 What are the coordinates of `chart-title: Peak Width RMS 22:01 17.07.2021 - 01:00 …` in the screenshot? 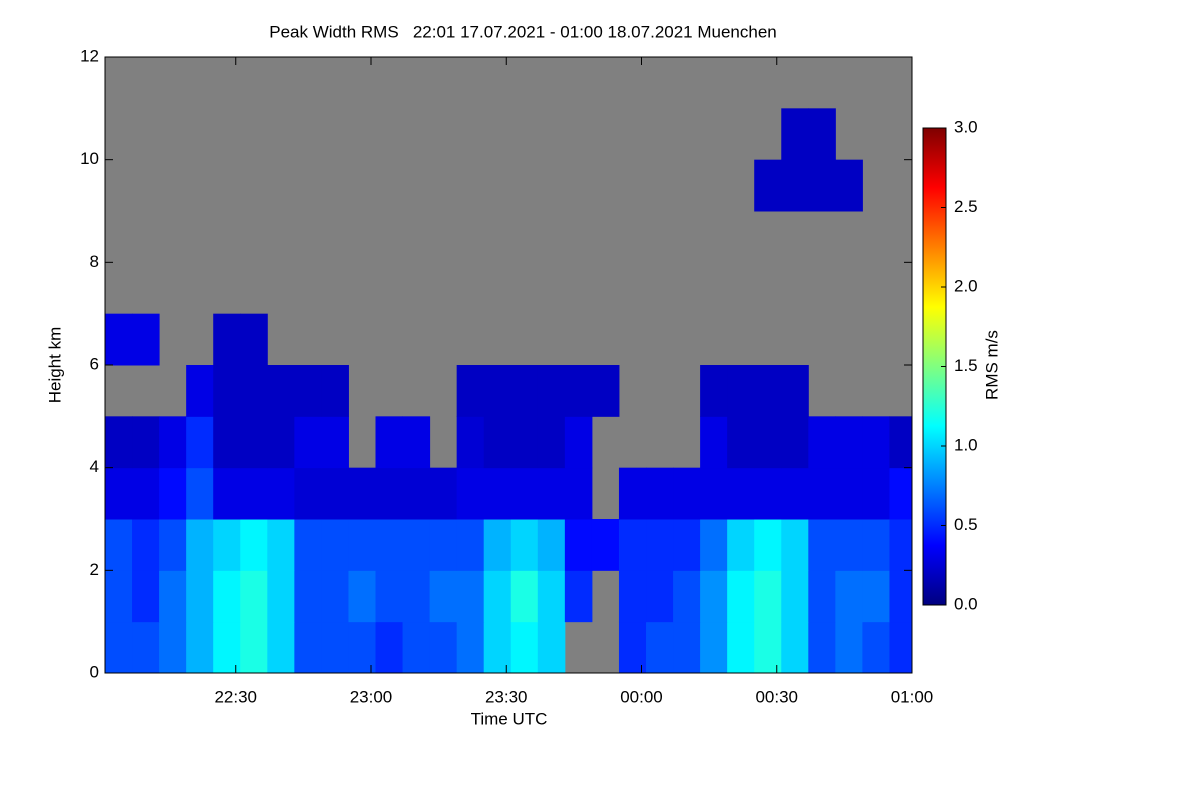 It's located at (523, 31).